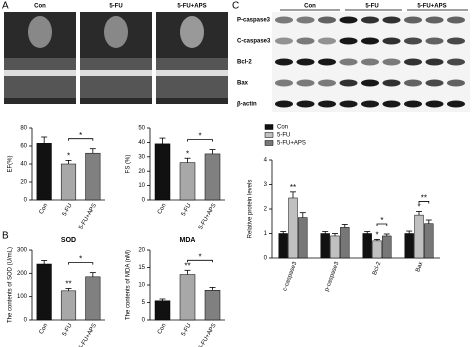  I want to click on legend-label: 5-FU, so click(283, 136).